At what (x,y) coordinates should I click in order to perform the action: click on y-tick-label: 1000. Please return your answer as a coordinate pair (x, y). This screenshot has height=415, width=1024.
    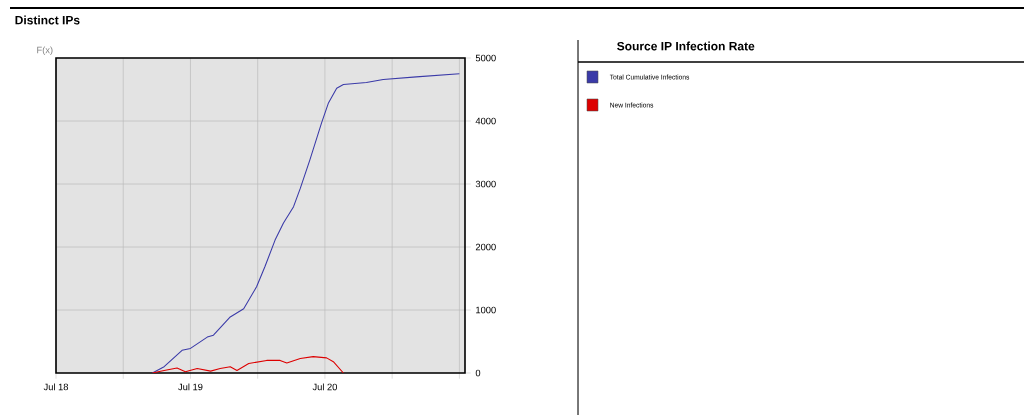
    Looking at the image, I should click on (486, 310).